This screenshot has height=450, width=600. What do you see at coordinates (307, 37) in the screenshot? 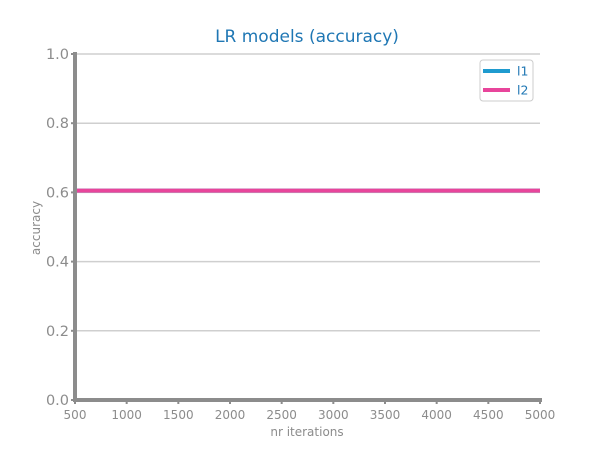
I see `chart-title: LR models (accuracy)` at bounding box center [307, 37].